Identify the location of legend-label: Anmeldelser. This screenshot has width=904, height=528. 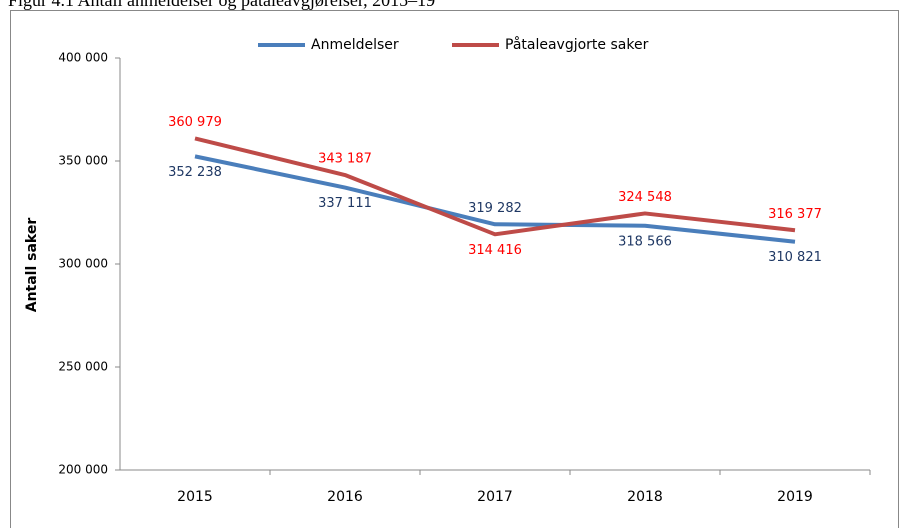
(355, 45).